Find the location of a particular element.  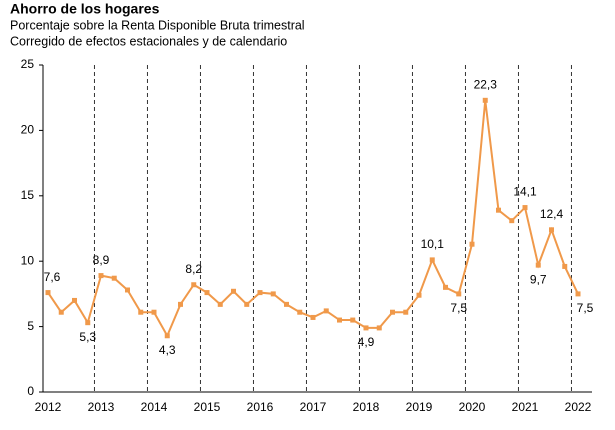

data-label: 8,2 is located at coordinates (193, 269).